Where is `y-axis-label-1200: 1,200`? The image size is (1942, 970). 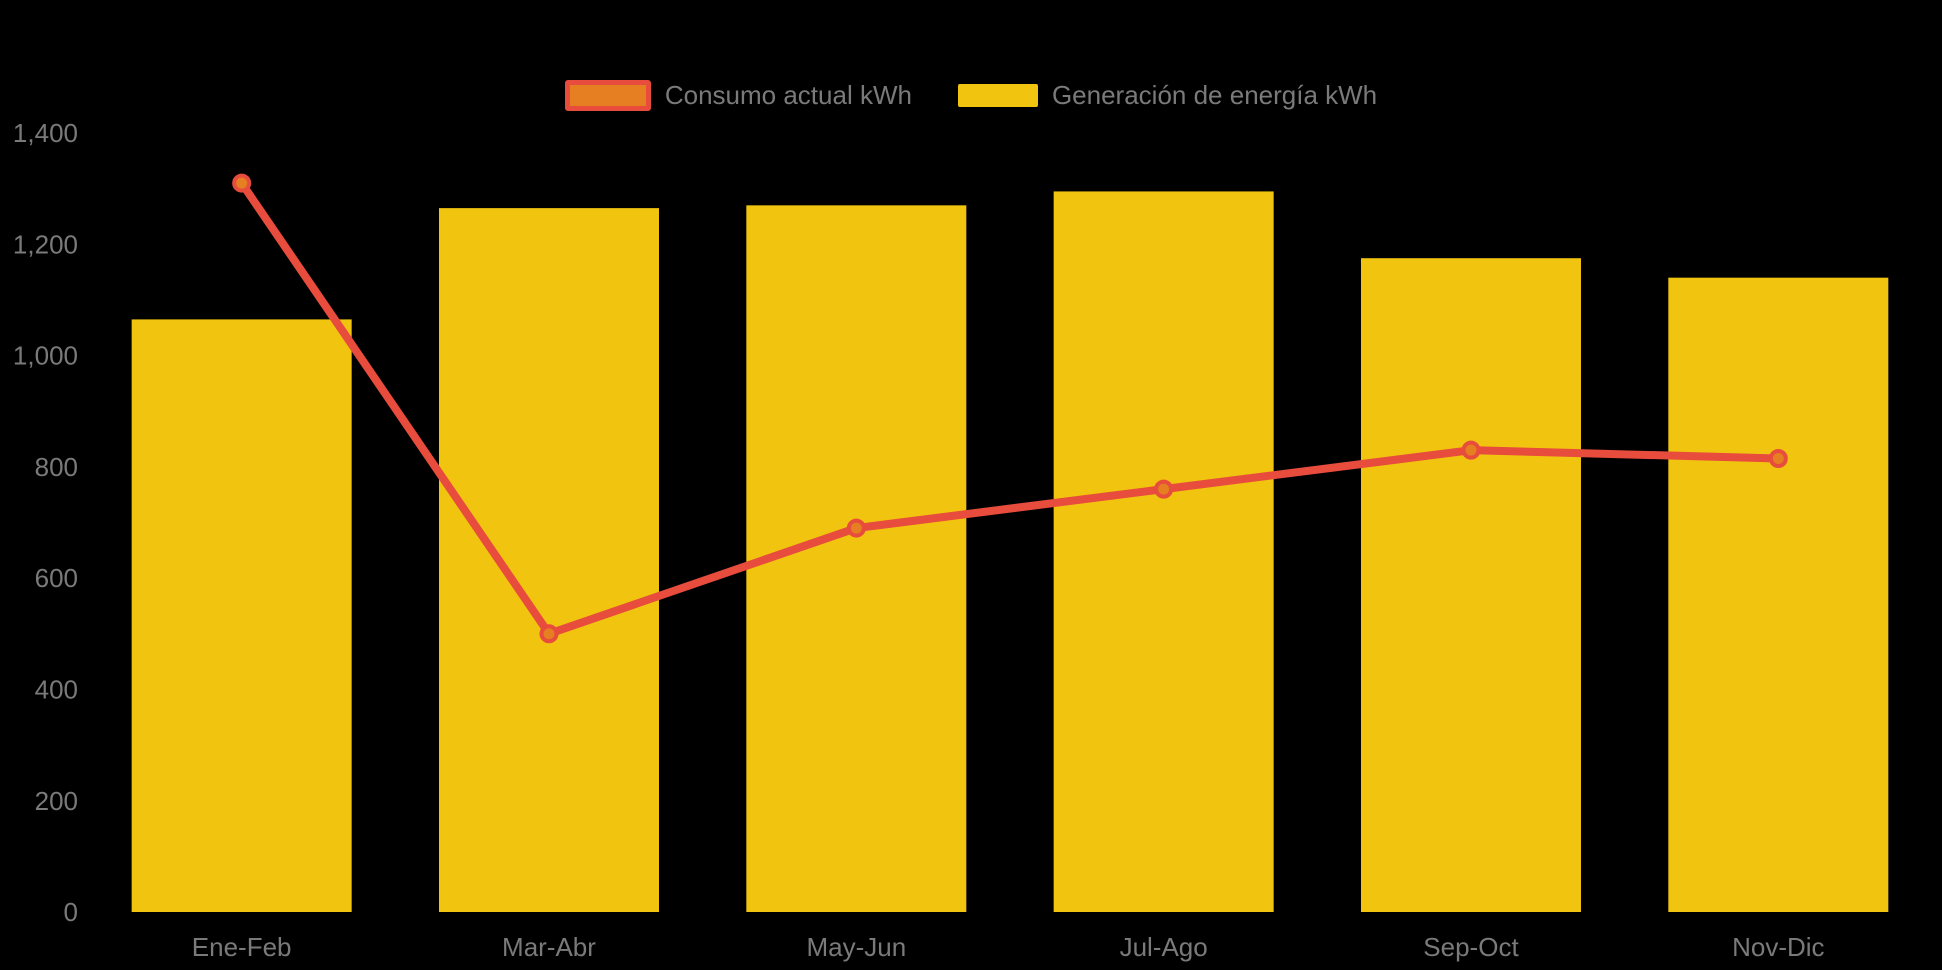
y-axis-label-1200: 1,200 is located at coordinates (45, 244).